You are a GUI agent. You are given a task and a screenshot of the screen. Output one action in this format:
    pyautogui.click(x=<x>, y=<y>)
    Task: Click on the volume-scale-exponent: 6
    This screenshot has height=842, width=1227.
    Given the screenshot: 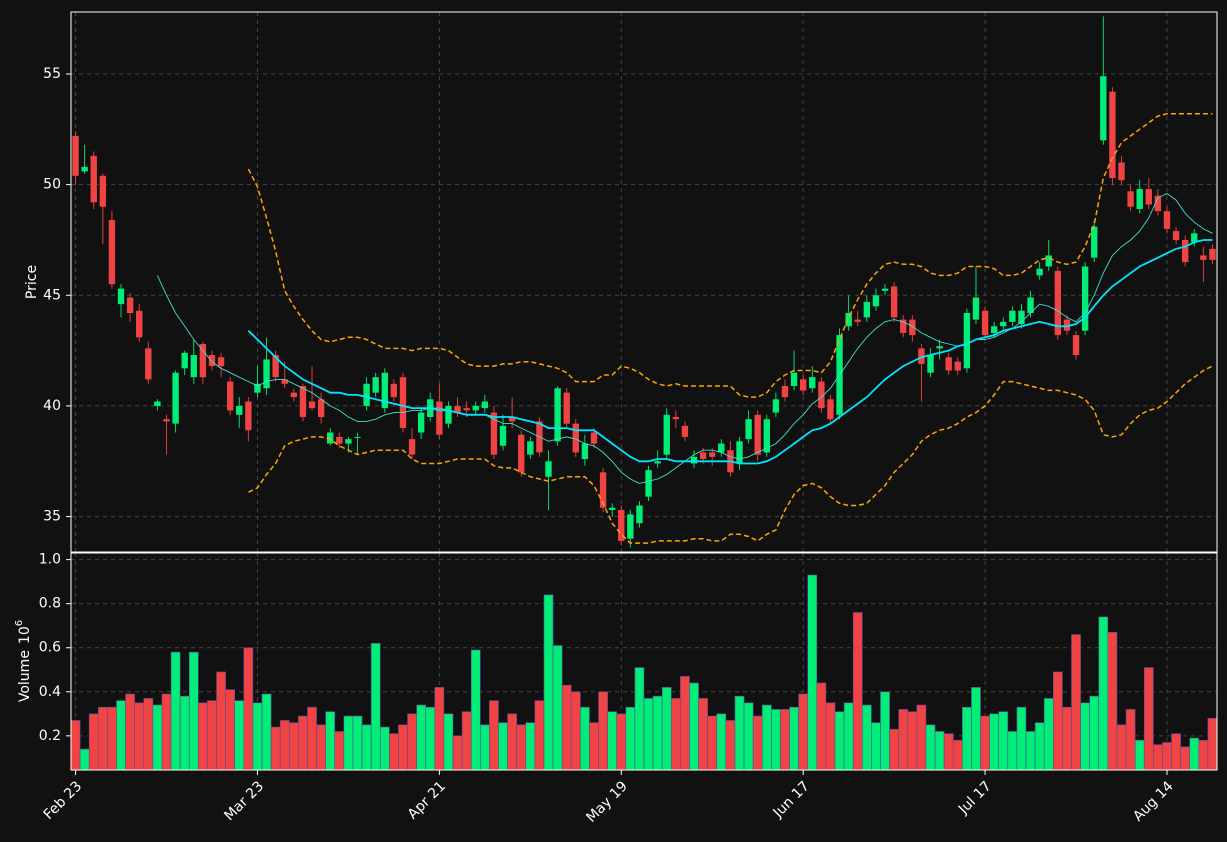 What is the action you would take?
    pyautogui.click(x=19, y=623)
    